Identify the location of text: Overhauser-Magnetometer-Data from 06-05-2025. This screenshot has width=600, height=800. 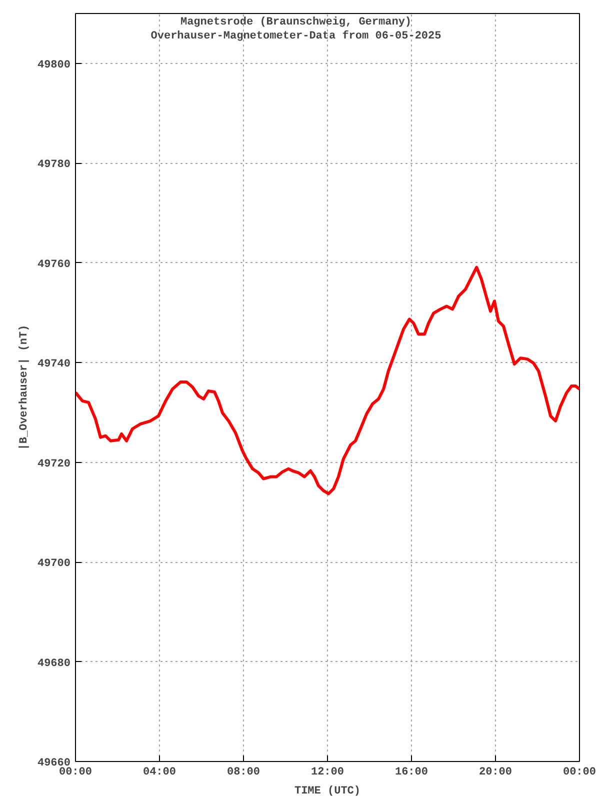
(296, 36).